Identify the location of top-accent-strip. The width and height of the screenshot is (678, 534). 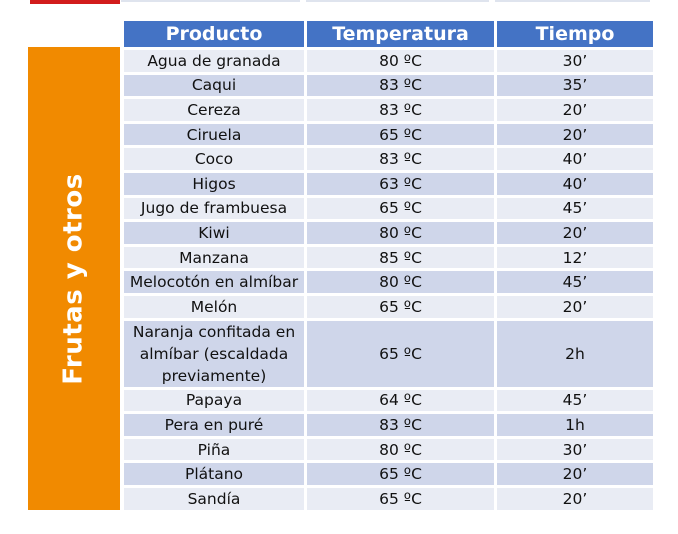
(75, 2).